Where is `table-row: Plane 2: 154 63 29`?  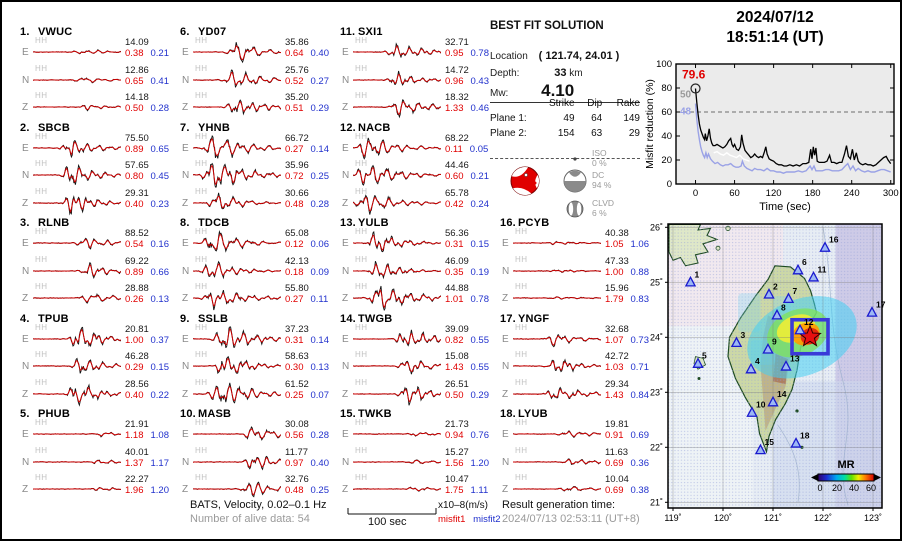
table-row: Plane 2: 154 63 29 is located at coordinates (565, 133).